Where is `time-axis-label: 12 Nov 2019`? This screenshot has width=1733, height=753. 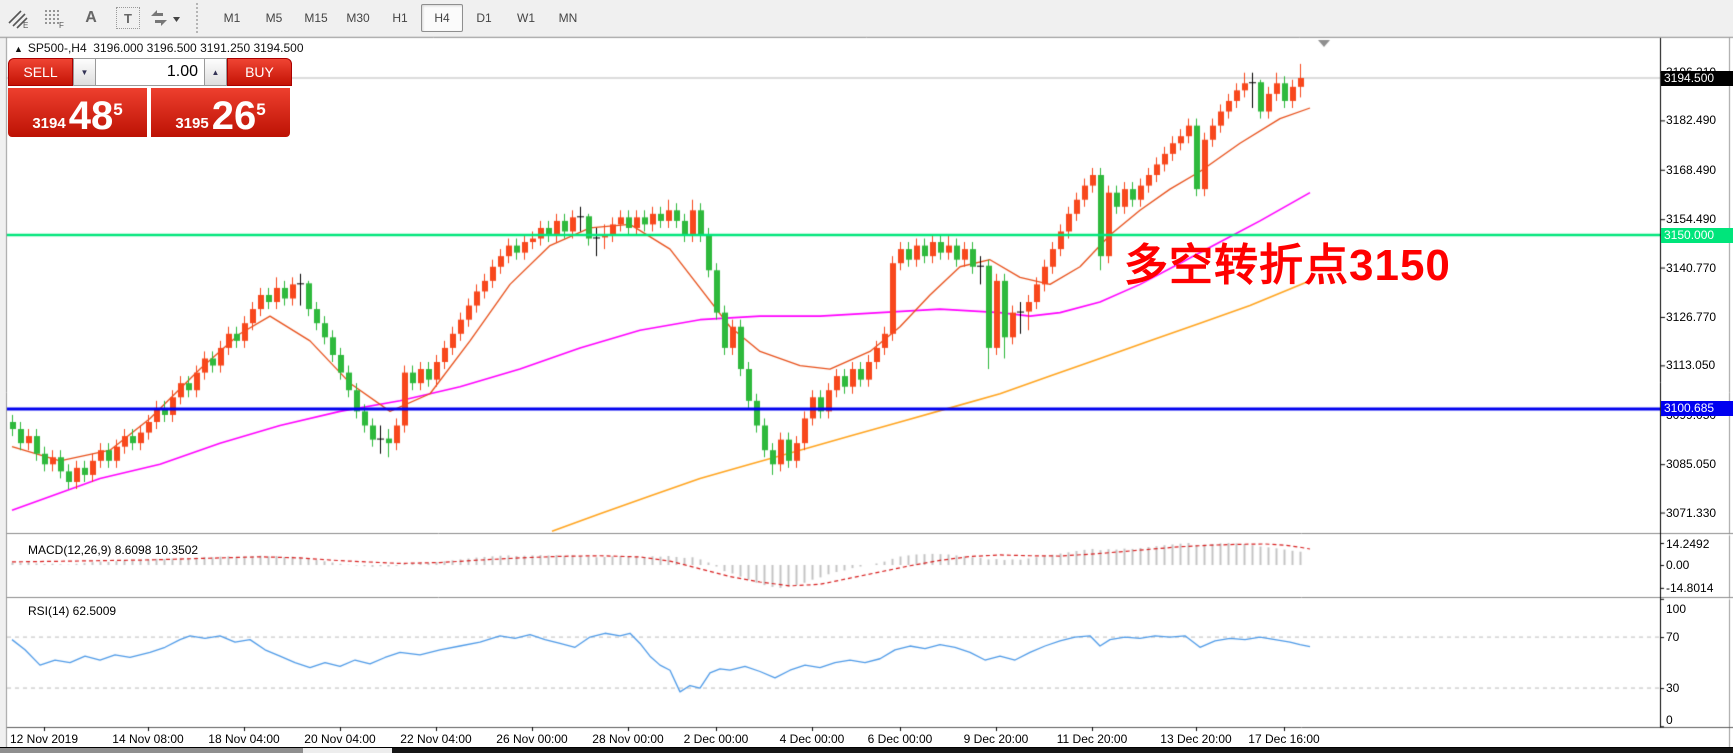 time-axis-label: 12 Nov 2019 is located at coordinates (44, 739).